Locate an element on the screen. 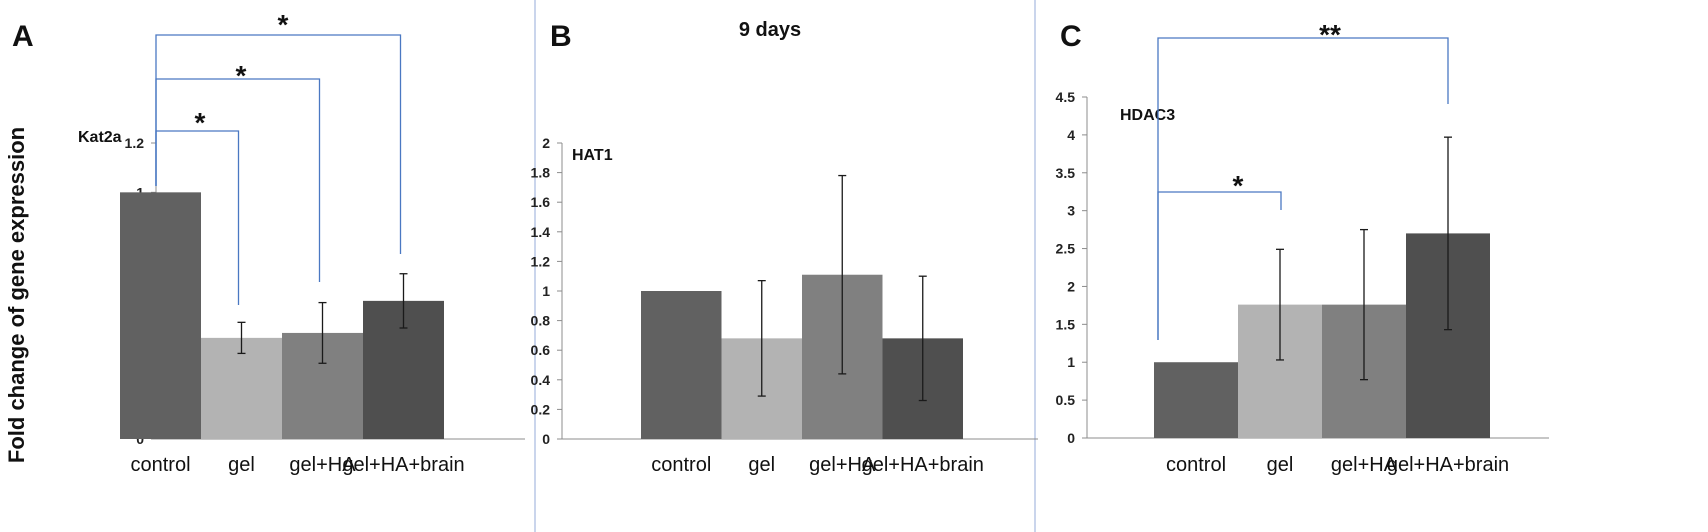  y-tick-label: 1.5 is located at coordinates (1066, 324).